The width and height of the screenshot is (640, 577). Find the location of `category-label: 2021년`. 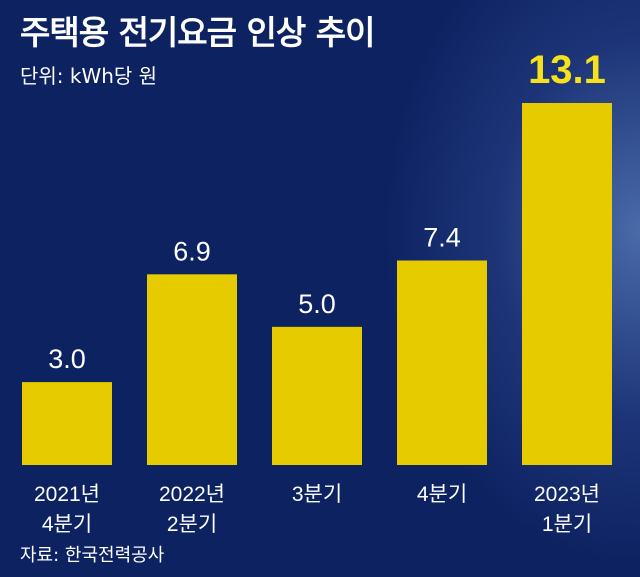

category-label: 2021년 is located at coordinates (67, 494).